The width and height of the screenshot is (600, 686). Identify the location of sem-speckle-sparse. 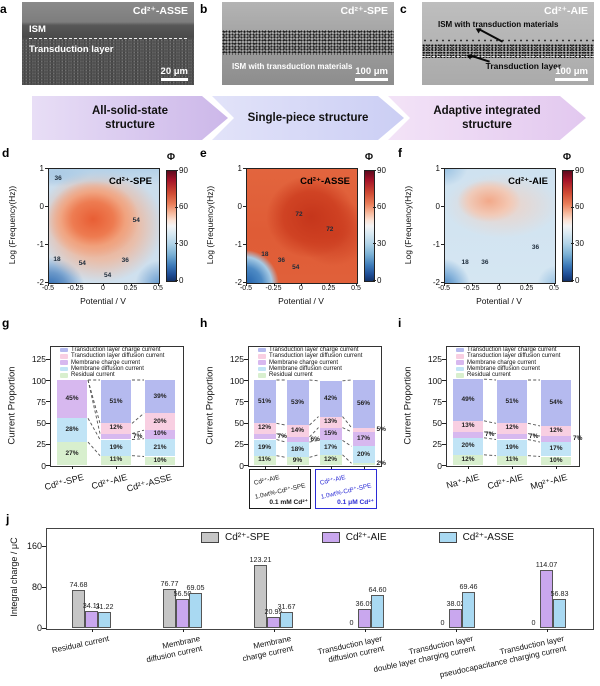
(508, 41).